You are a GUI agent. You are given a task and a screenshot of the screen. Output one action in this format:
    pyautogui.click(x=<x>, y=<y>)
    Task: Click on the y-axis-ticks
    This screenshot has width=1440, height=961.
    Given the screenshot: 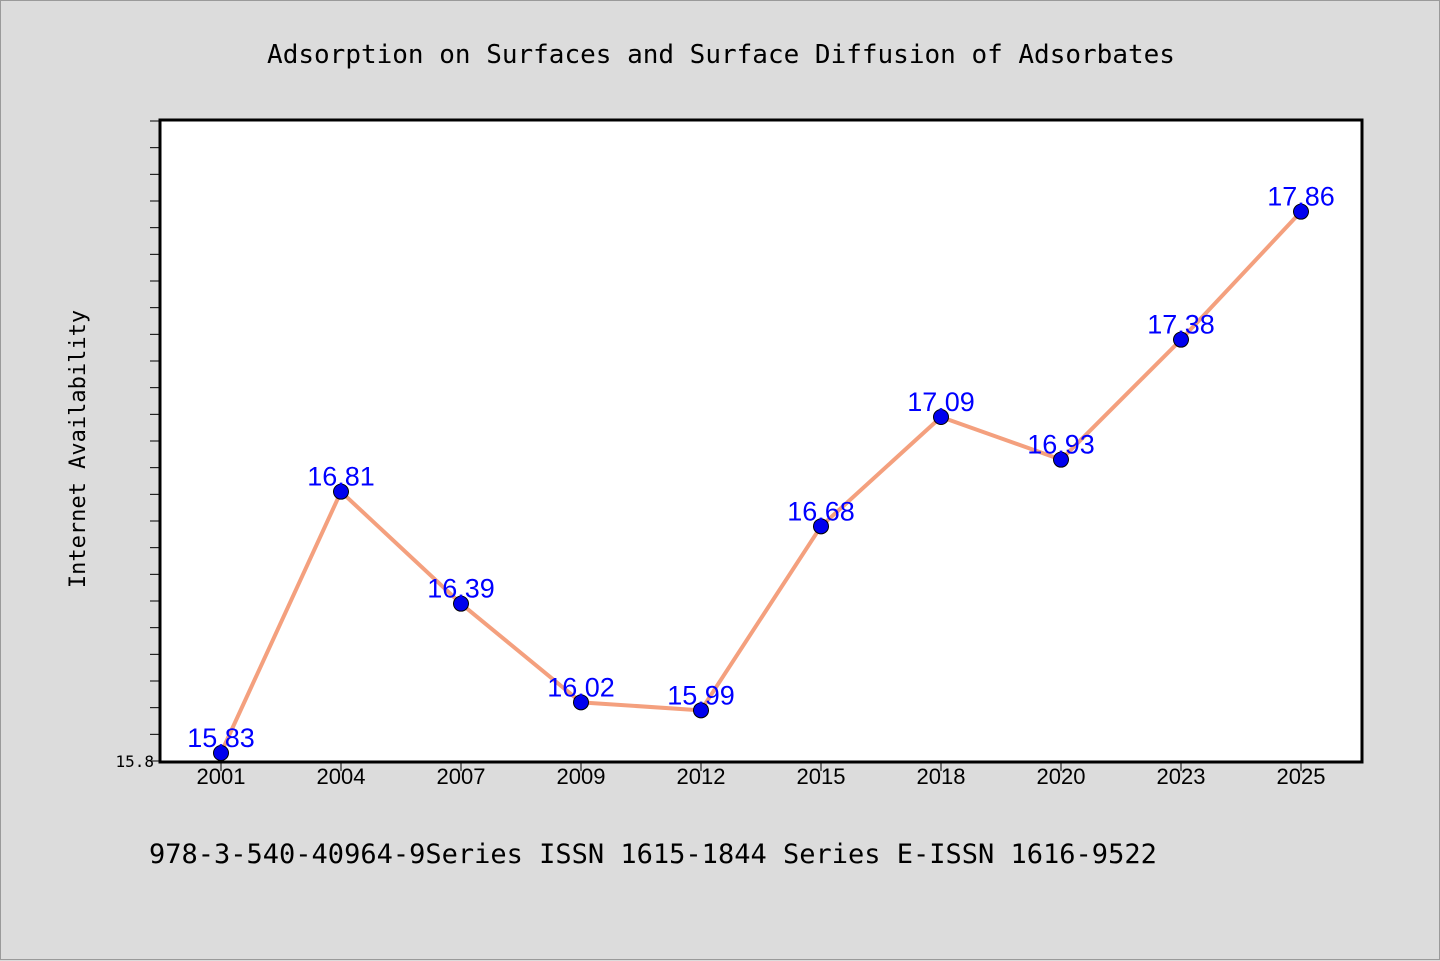 What is the action you would take?
    pyautogui.click(x=155, y=441)
    